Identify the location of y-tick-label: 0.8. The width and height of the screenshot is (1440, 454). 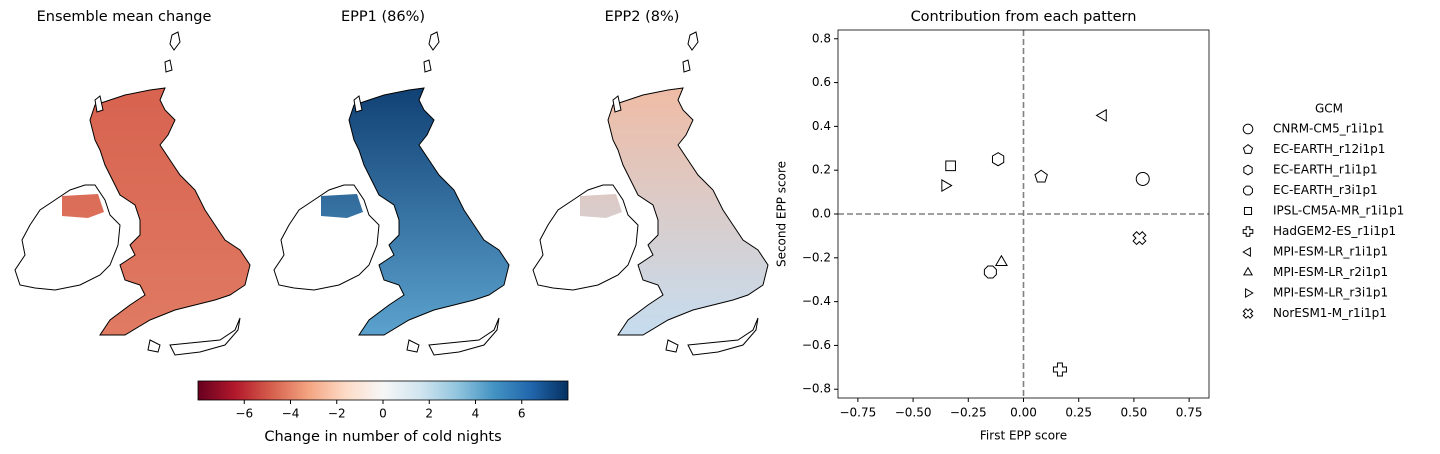
(821, 38).